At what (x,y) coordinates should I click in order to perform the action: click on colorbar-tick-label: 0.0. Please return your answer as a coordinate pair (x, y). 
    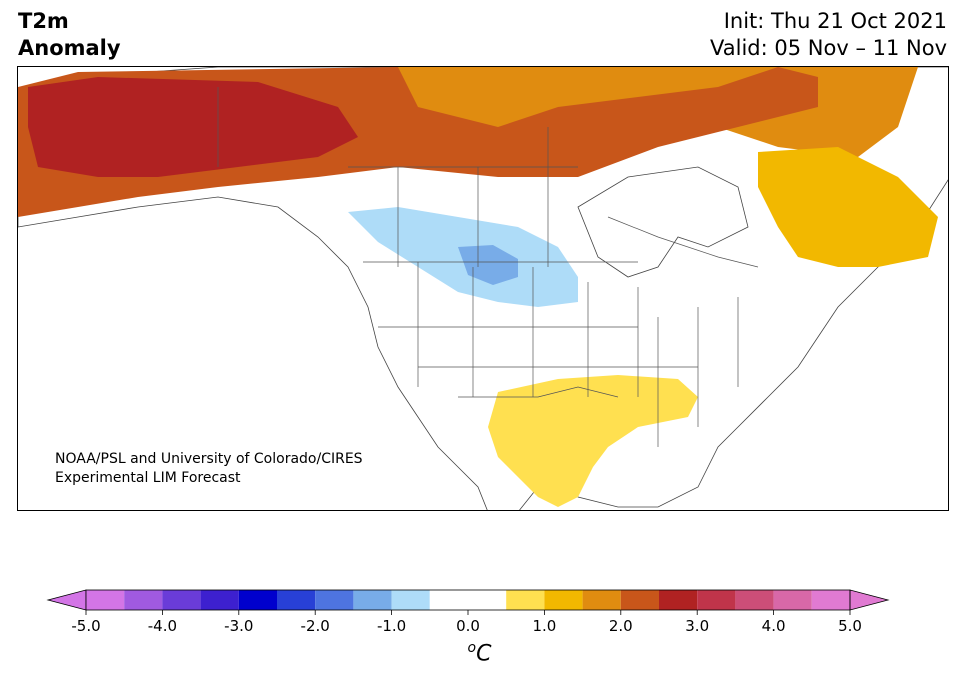
    Looking at the image, I should click on (468, 626).